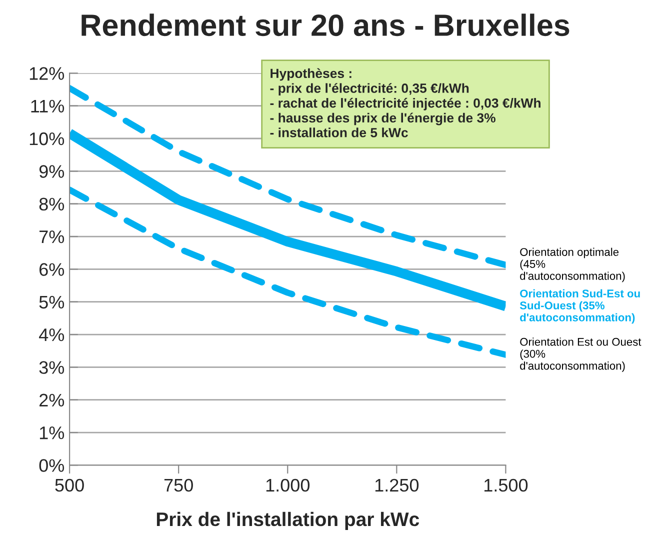 The image size is (650, 546). What do you see at coordinates (51, 367) in the screenshot?
I see `y-tick-label: 3%` at bounding box center [51, 367].